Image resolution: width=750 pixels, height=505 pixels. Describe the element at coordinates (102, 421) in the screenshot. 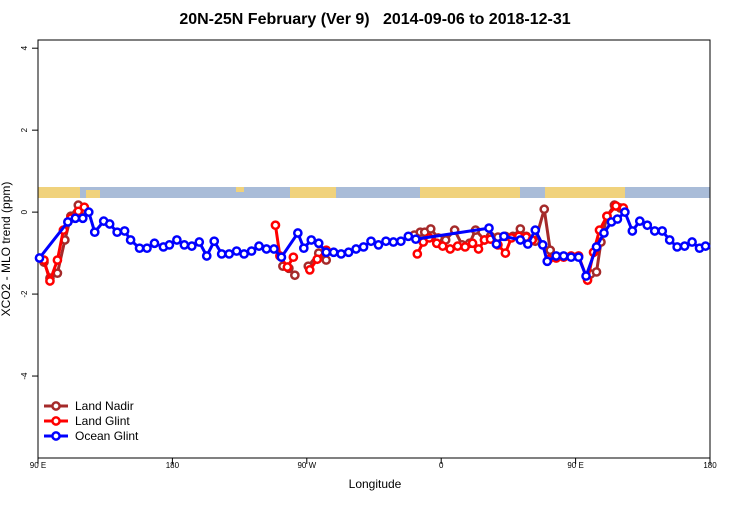

I see `legend-label: Land Glint` at that location.